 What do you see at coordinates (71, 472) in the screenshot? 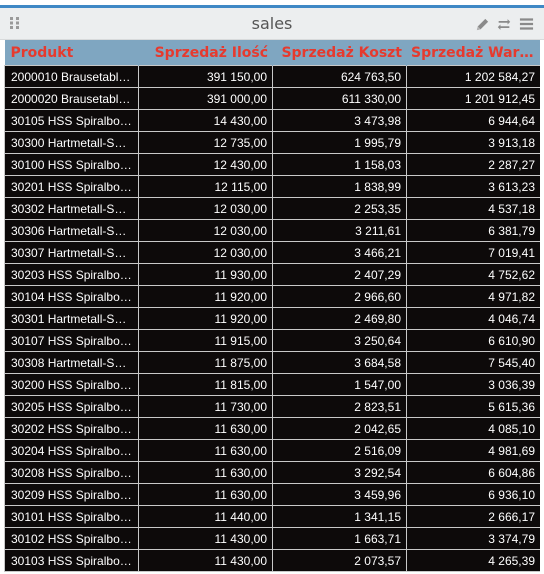
I see `produkt-cell: 30208 HSS Spiralbohrer` at bounding box center [71, 472].